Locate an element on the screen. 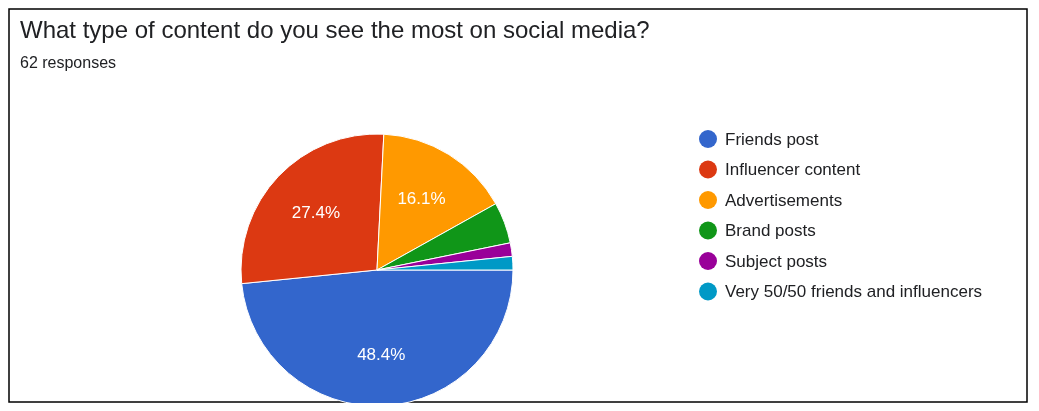 The height and width of the screenshot is (411, 1039). legend-label: Influencer content is located at coordinates (793, 170).